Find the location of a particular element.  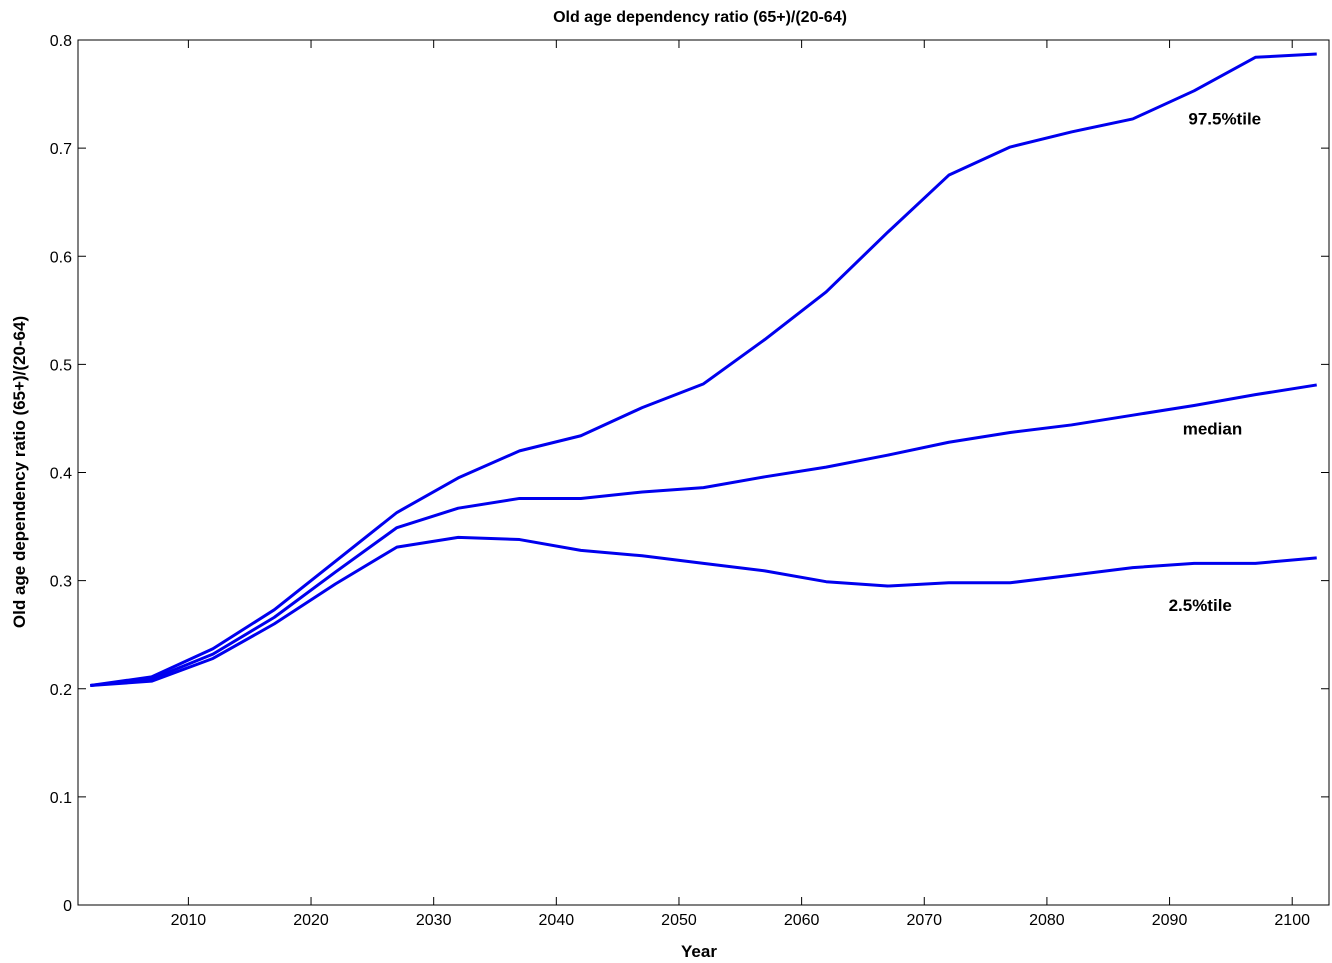

x-tick-label: 2020 is located at coordinates (311, 920).